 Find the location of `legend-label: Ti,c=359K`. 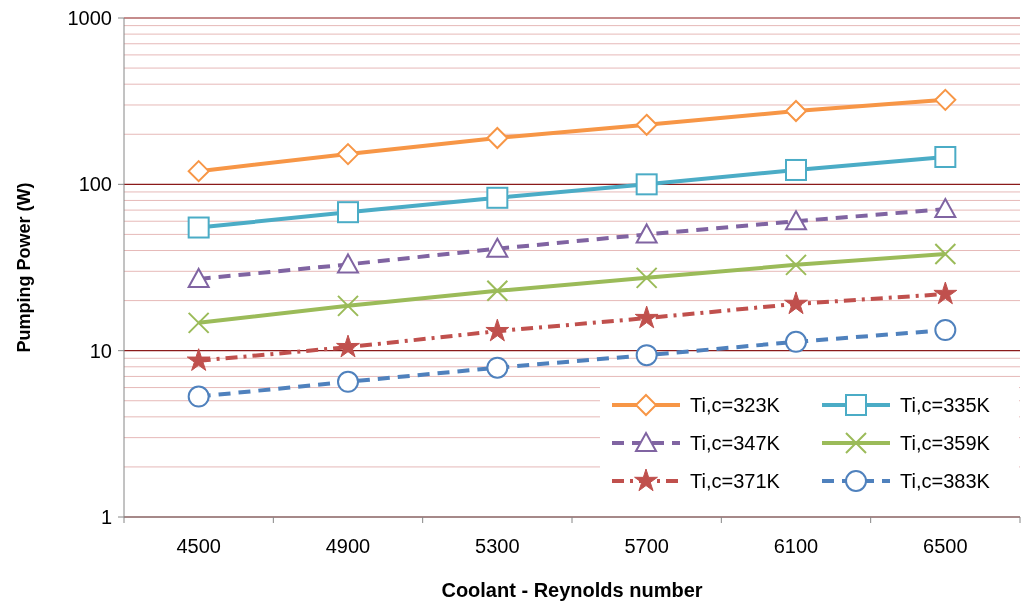

legend-label: Ti,c=359K is located at coordinates (945, 443).